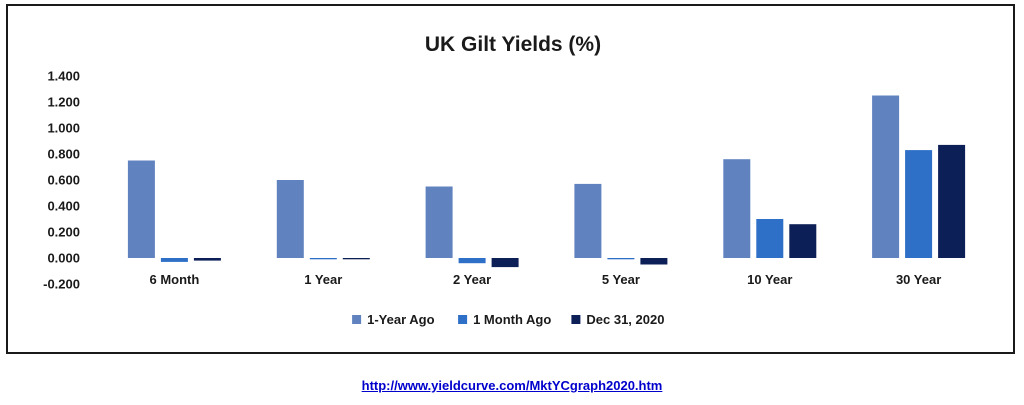 Image resolution: width=1024 pixels, height=405 pixels. Describe the element at coordinates (63, 206) in the screenshot. I see `y-tick-label: 0.400` at that location.